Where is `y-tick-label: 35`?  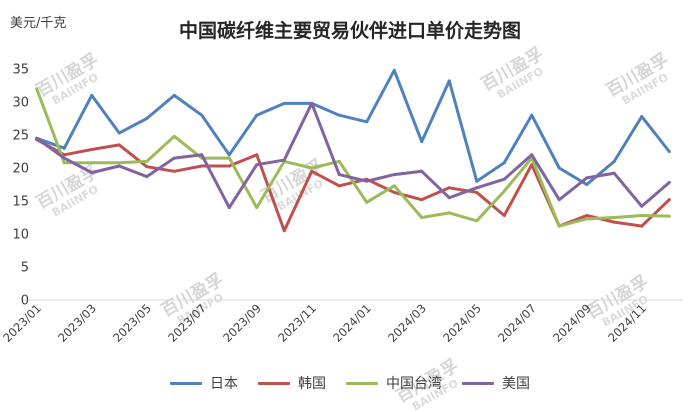
y-tick-label: 35 is located at coordinates (20, 70).